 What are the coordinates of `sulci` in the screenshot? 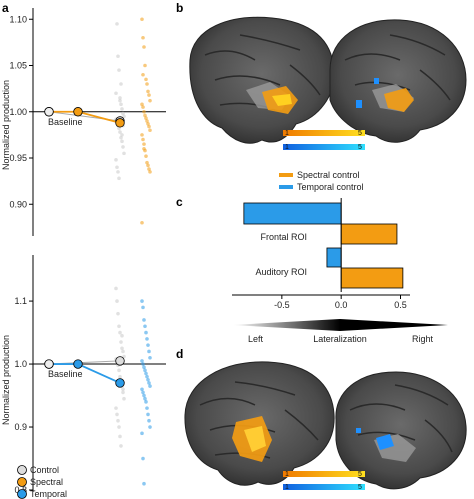 It's located at (262, 72).